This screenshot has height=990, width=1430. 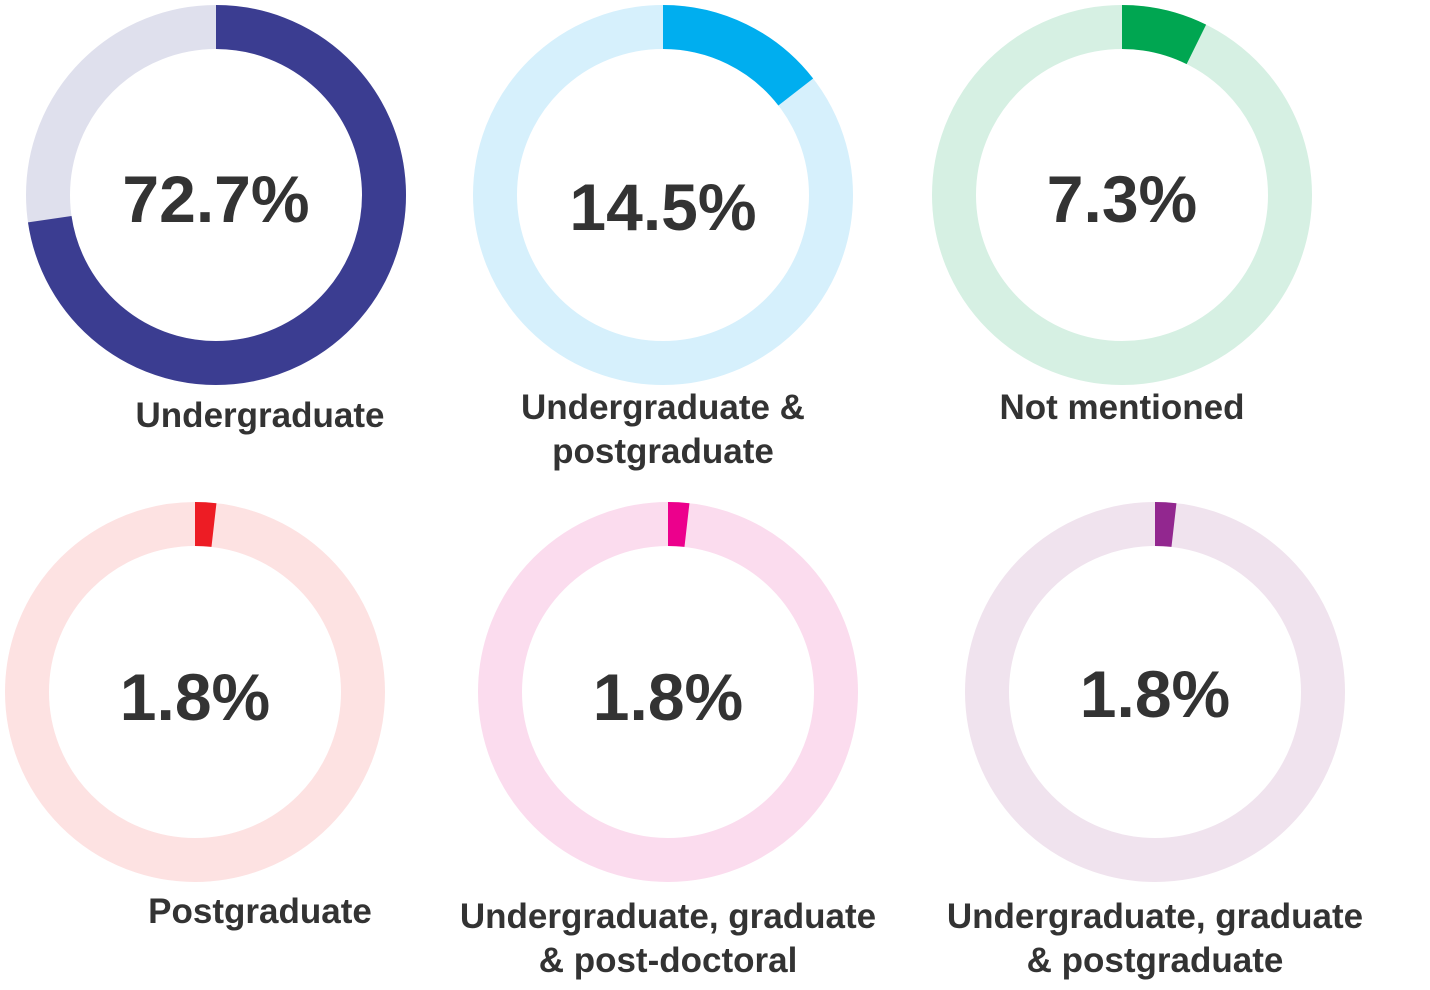 What do you see at coordinates (215, 199) in the screenshot?
I see `donut-percent-label: 72.7%` at bounding box center [215, 199].